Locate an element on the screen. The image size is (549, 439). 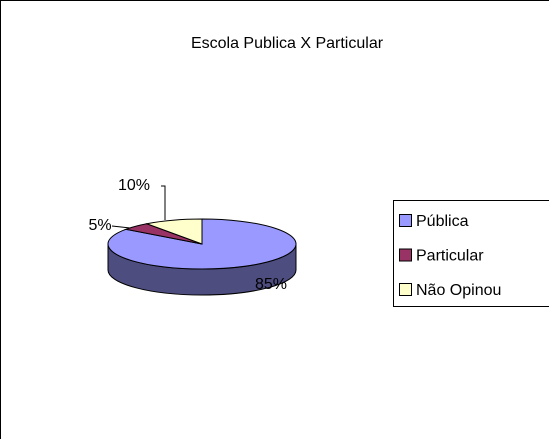
data-label: 85% is located at coordinates (271, 284).